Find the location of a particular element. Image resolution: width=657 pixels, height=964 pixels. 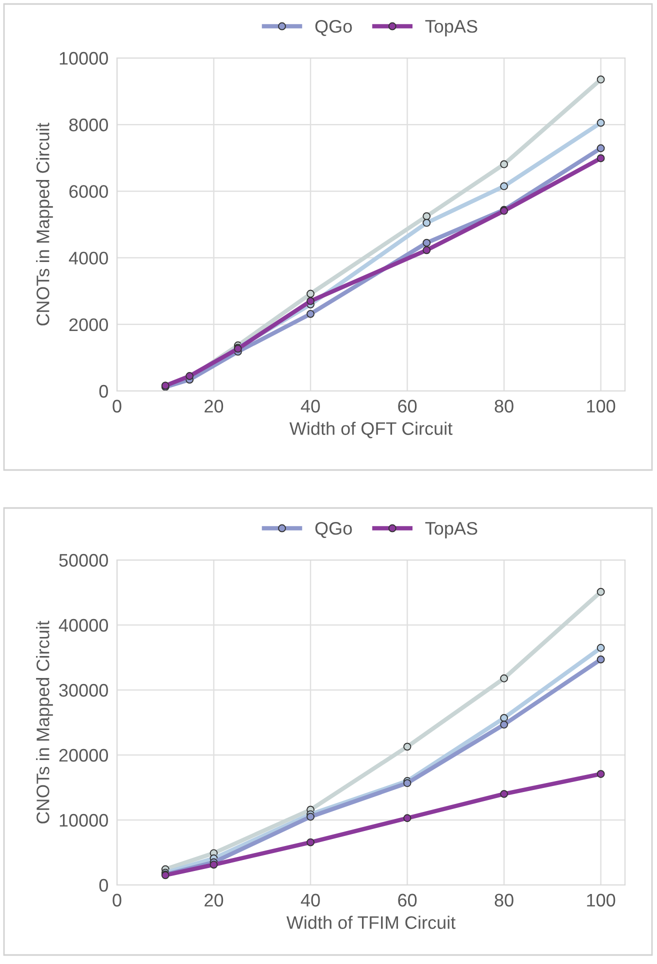

y-tick-label: 50000 is located at coordinates (83, 560).